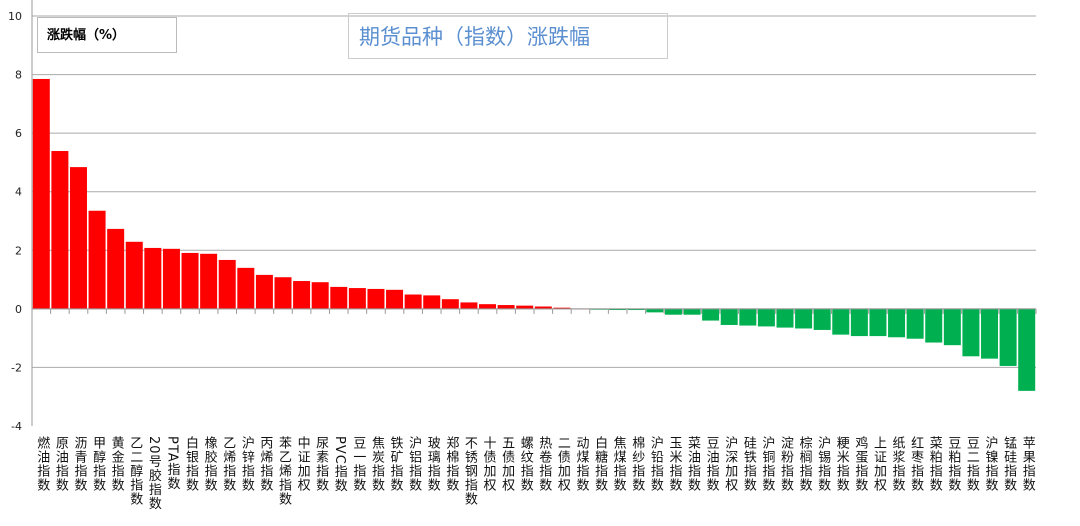 Image resolution: width=1080 pixels, height=526 pixels. Describe the element at coordinates (525, 464) in the screenshot. I see `x-tick-label: 螺纹指数` at that location.